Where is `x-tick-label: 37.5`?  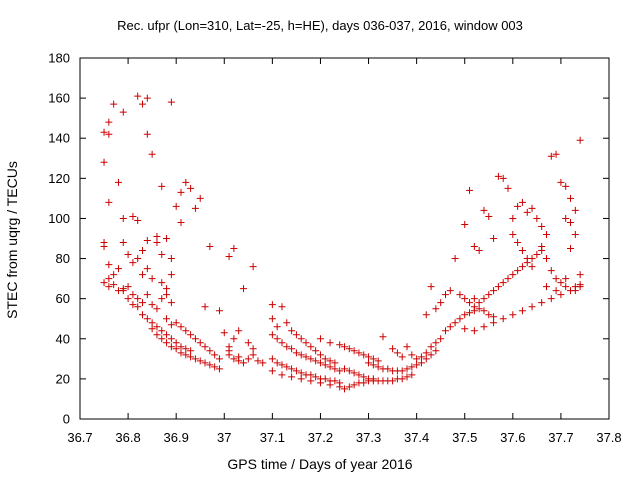
x-tick-label: 37.5 is located at coordinates (464, 437).